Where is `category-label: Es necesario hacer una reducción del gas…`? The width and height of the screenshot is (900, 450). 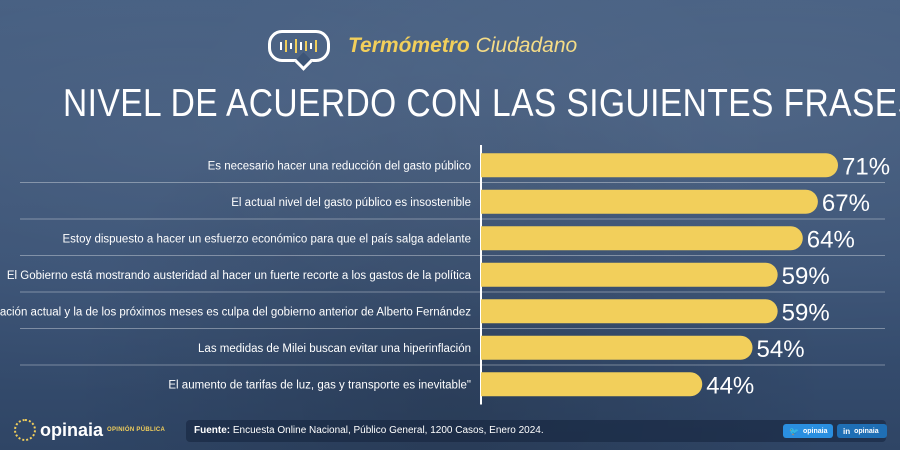 category-label: Es necesario hacer una reducción del gas… is located at coordinates (339, 166).